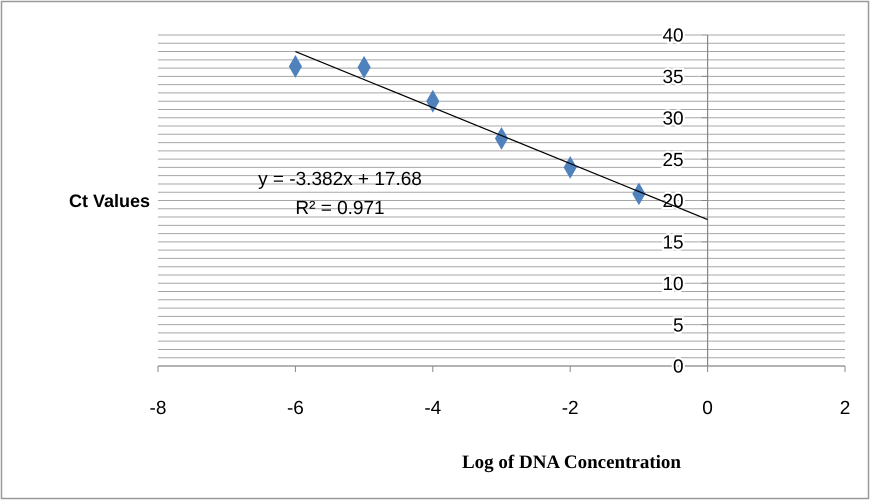 Image resolution: width=871 pixels, height=501 pixels. I want to click on y-tick-label: 35, so click(673, 77).